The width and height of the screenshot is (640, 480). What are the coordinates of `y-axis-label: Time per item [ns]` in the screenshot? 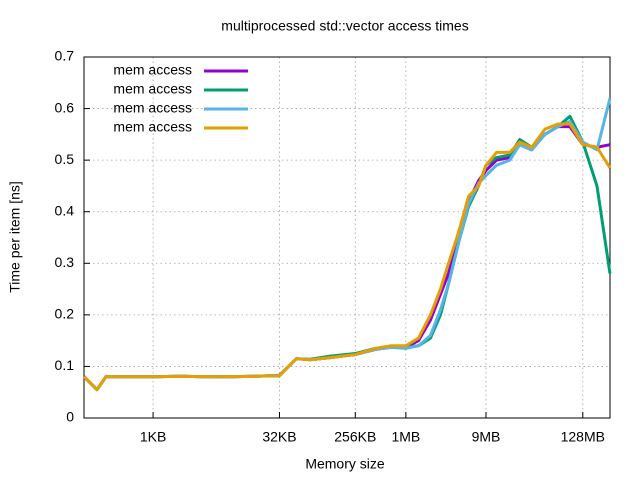 It's located at (15, 237).